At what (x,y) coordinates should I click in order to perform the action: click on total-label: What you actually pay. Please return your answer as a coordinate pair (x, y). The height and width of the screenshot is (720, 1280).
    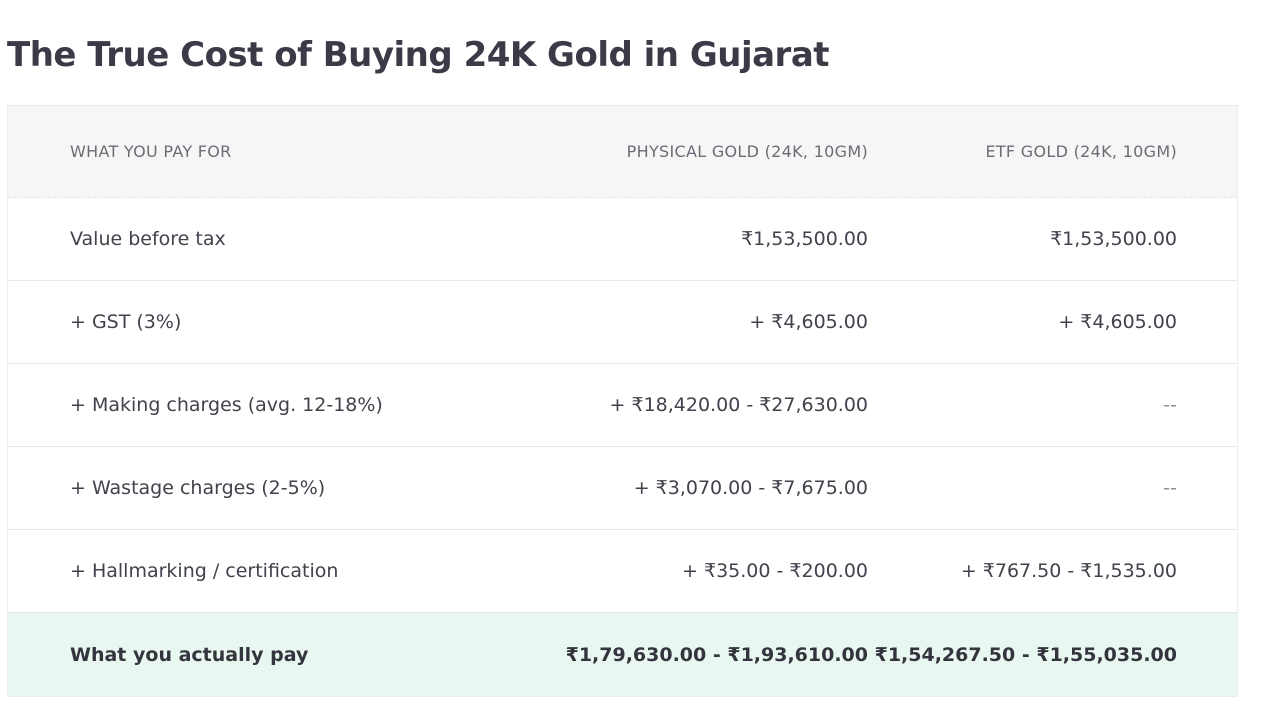
    Looking at the image, I should click on (189, 654).